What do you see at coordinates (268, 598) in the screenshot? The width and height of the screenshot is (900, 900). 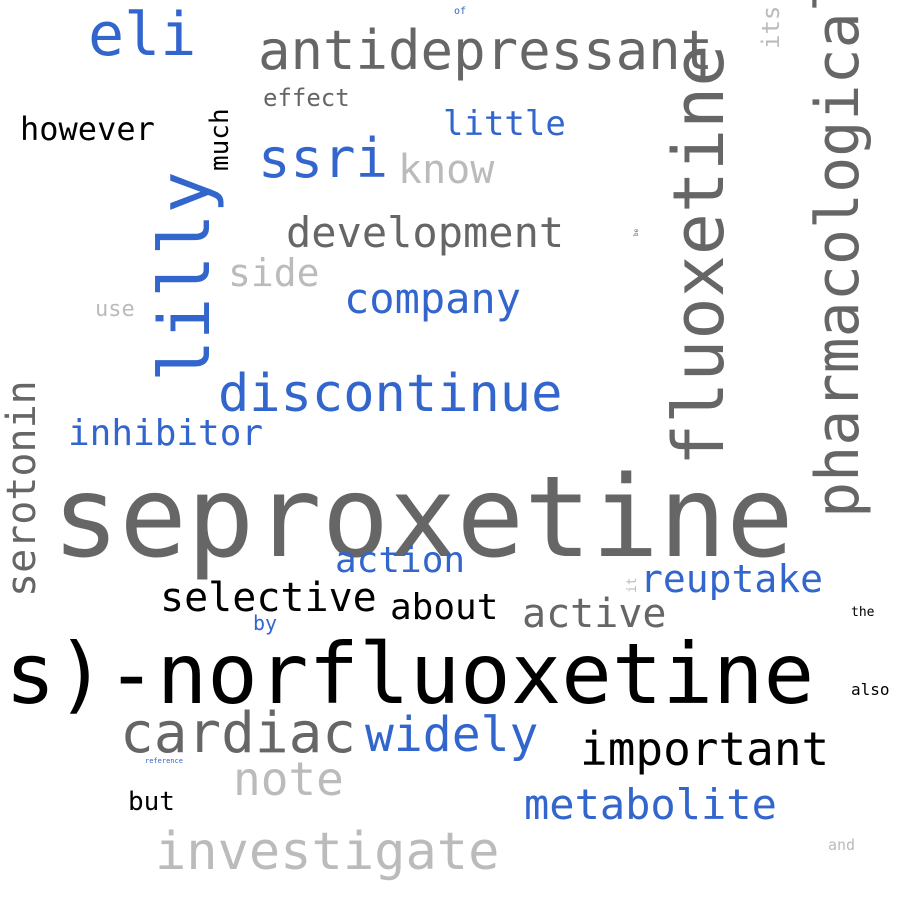 I see `word-selective: selective` at bounding box center [268, 598].